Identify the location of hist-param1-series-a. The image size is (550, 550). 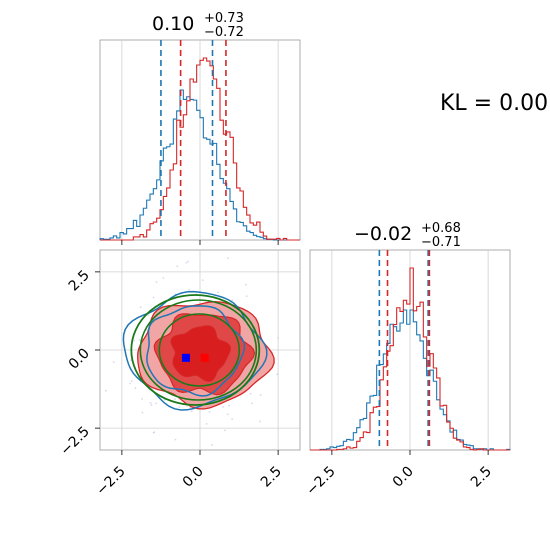
(199, 165).